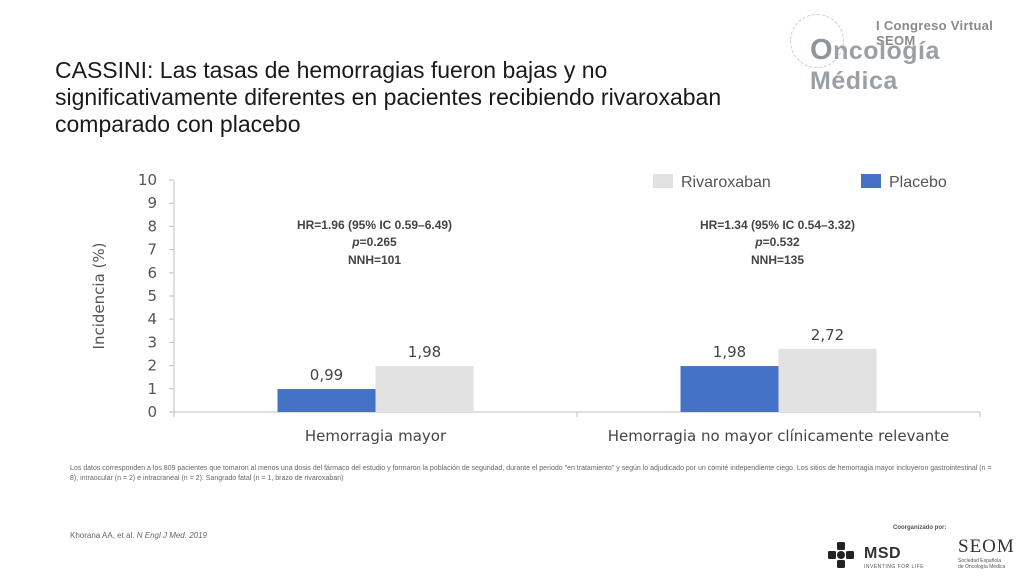  Describe the element at coordinates (152, 250) in the screenshot. I see `y-tick-label: 7` at that location.